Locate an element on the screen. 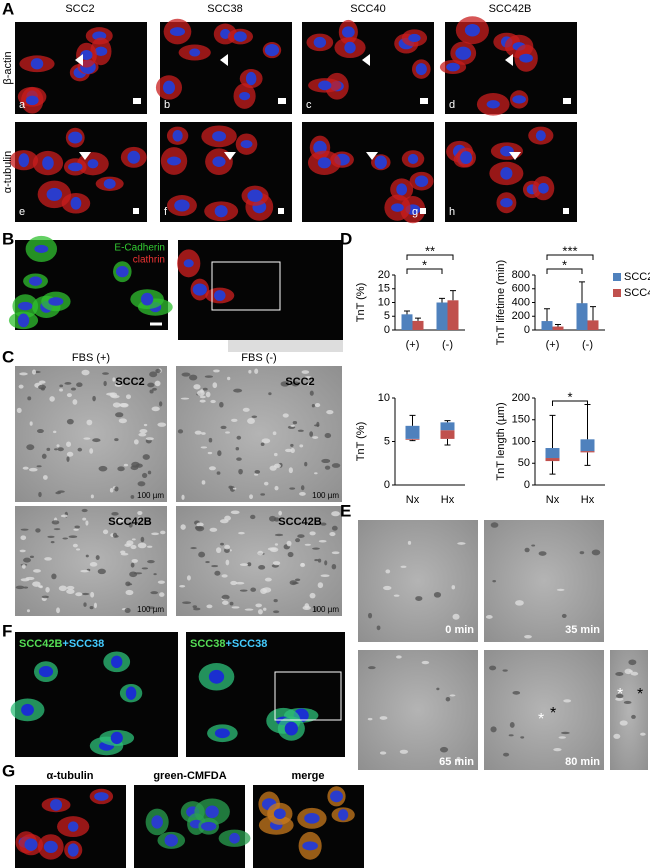 The height and width of the screenshot is (868, 650). legend-label: SCC2 is located at coordinates (637, 277).